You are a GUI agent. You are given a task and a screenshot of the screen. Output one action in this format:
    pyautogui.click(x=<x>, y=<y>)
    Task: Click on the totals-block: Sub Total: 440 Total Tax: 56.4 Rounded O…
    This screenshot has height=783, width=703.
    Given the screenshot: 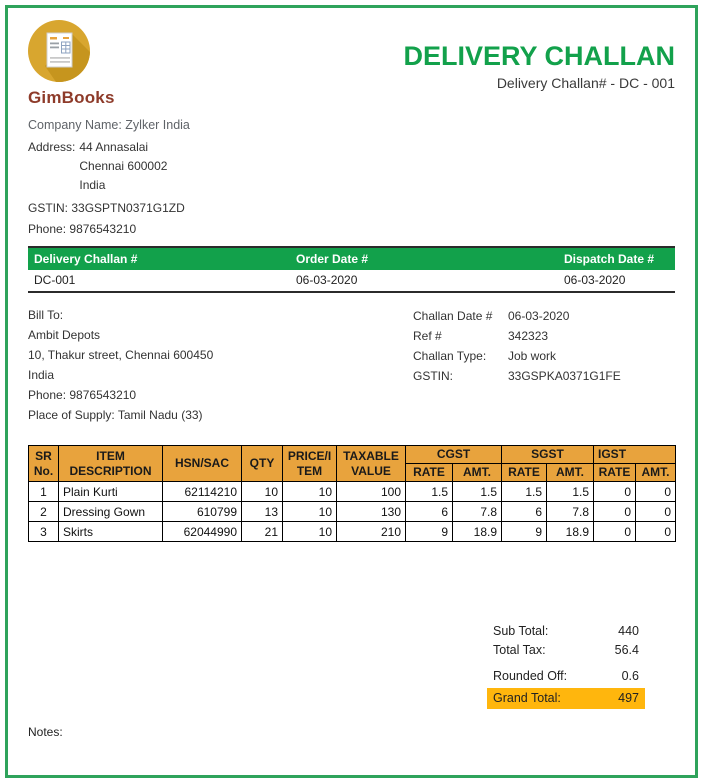 What is the action you would take?
    pyautogui.click(x=566, y=665)
    